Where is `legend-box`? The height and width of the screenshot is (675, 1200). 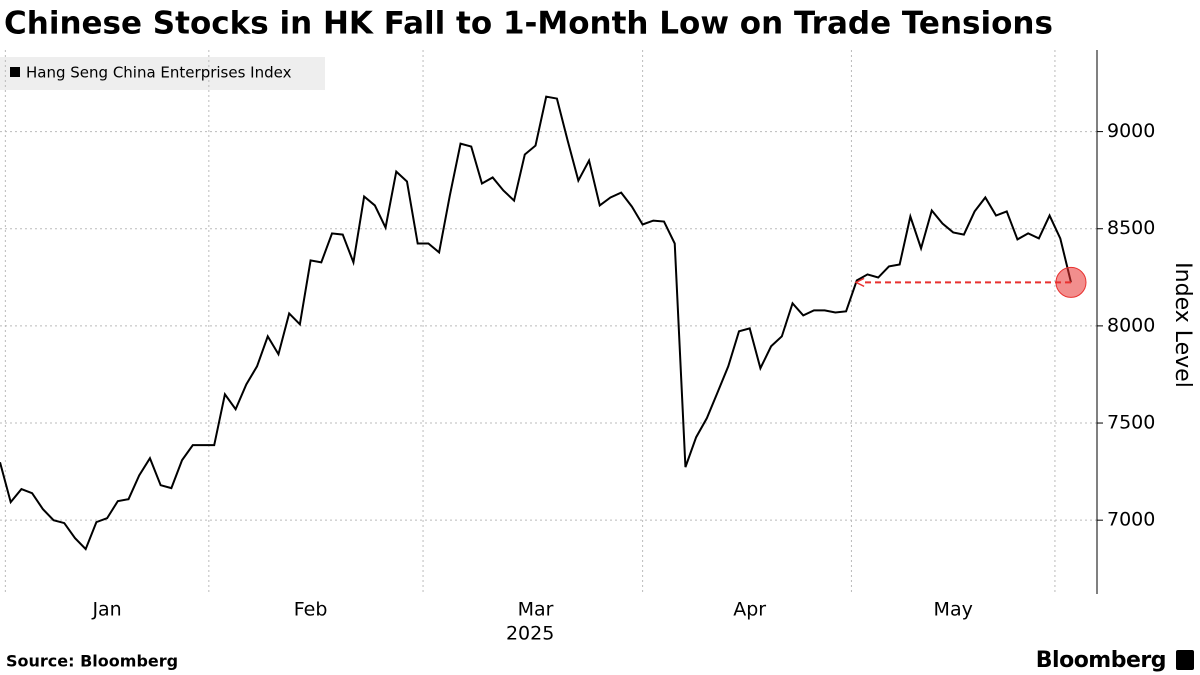
legend-box is located at coordinates (162, 73).